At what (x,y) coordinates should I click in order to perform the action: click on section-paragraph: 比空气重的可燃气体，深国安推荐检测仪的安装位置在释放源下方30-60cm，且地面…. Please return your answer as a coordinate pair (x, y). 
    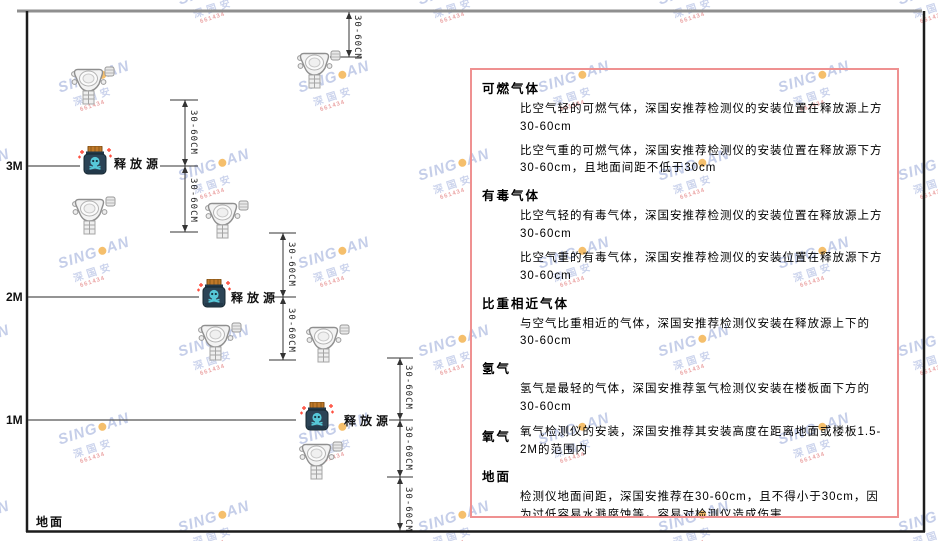
    Looking at the image, I should click on (701, 159).